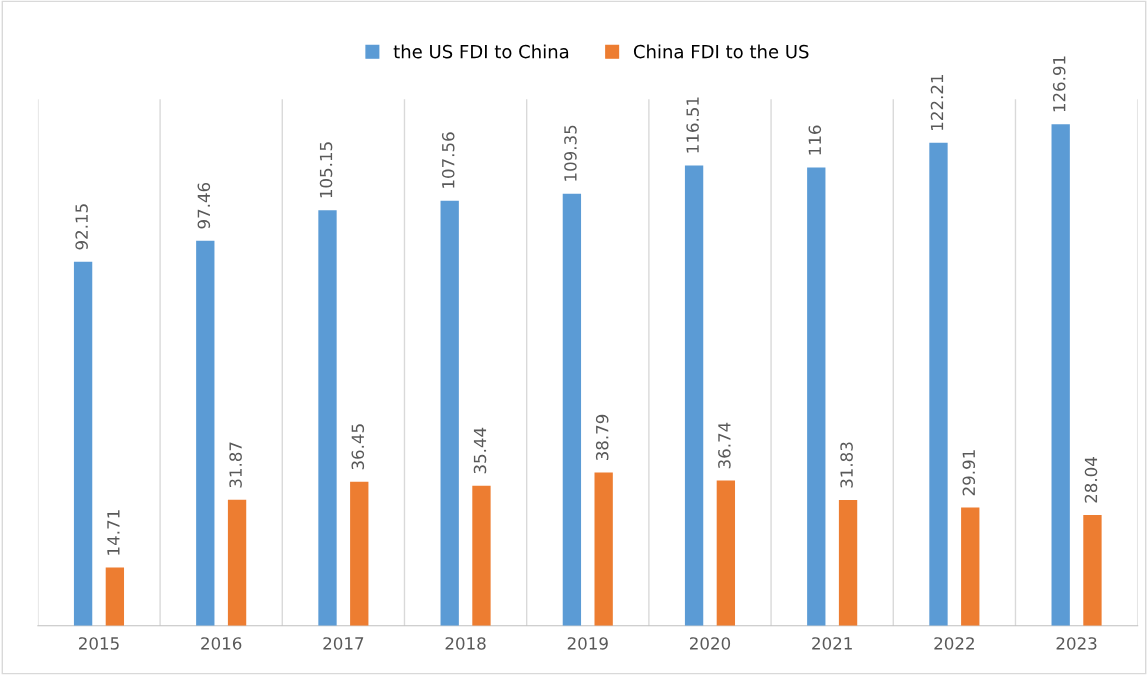 Image resolution: width=1148 pixels, height=675 pixels. What do you see at coordinates (204, 205) in the screenshot?
I see `data-label: 97.46` at bounding box center [204, 205].